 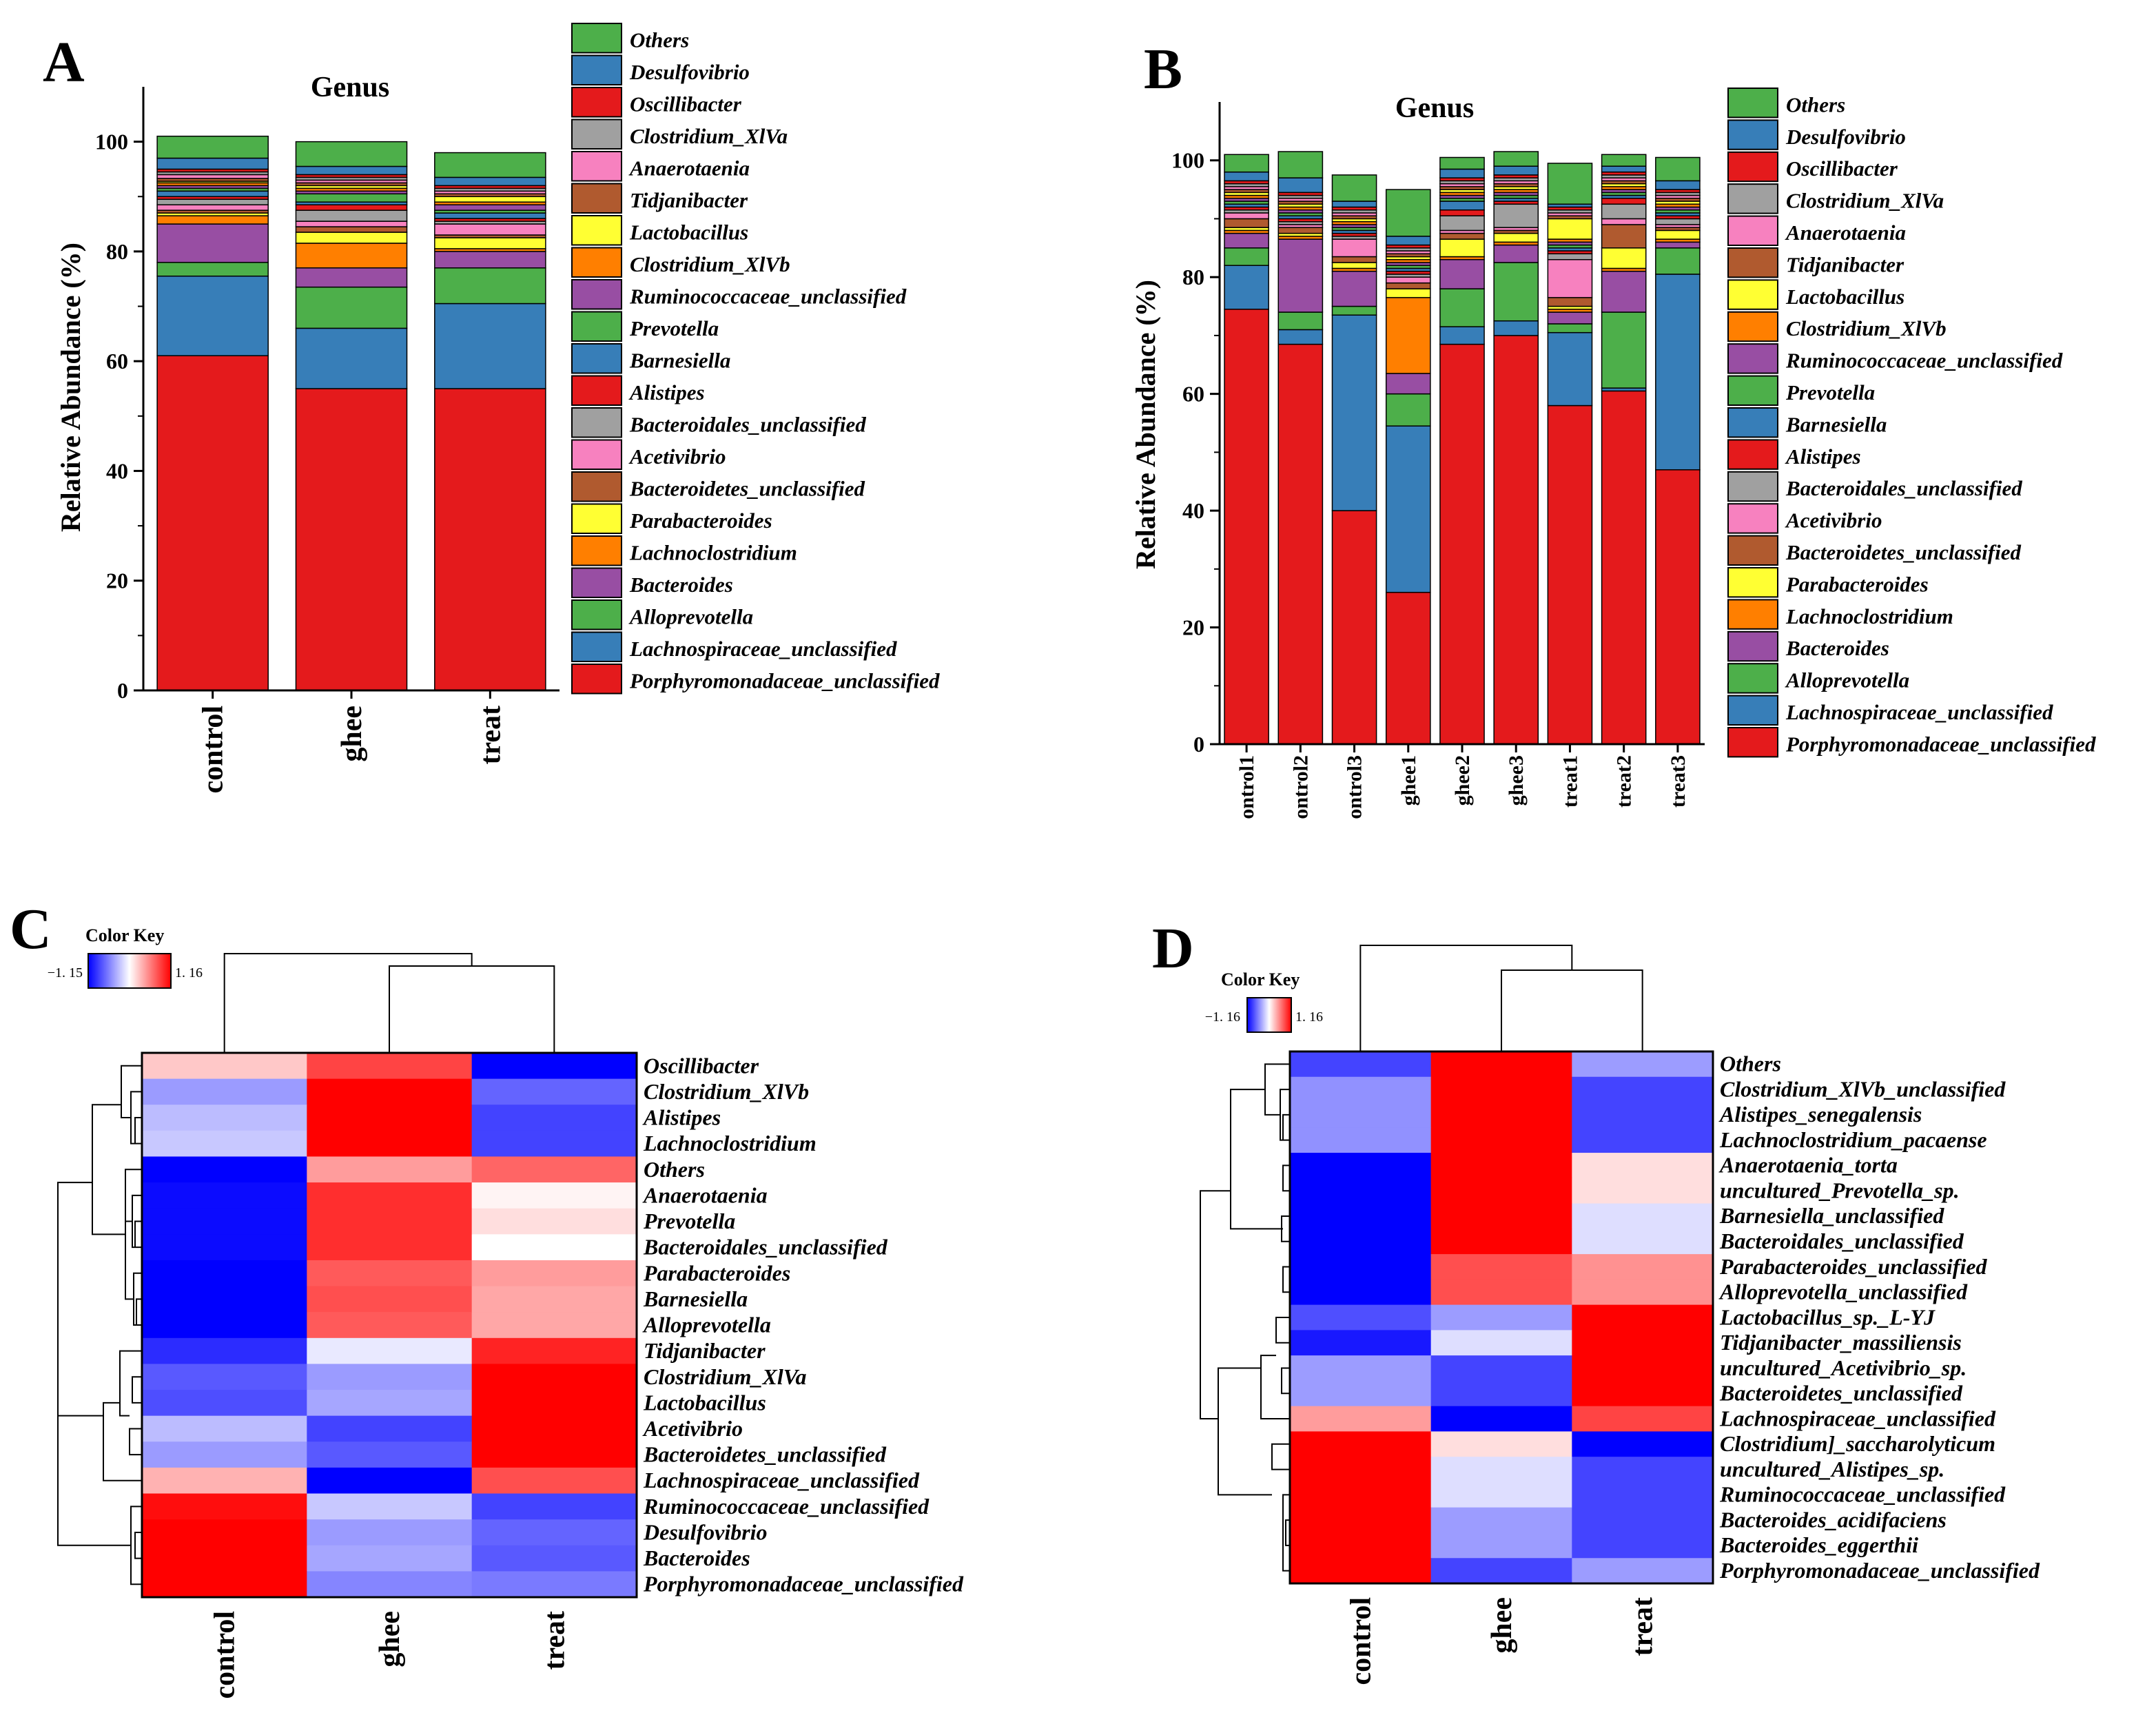 I want to click on panel-b-bar-treat1-alloprevotella, so click(x=1570, y=328).